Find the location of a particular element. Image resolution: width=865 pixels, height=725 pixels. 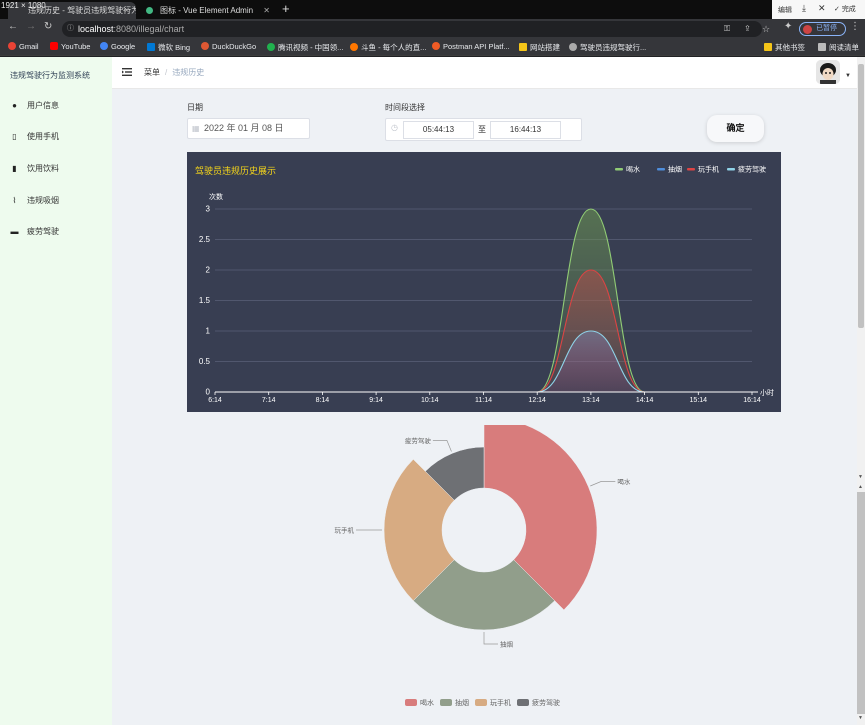

scrollbar-thumb-inner is located at coordinates (861, 603).